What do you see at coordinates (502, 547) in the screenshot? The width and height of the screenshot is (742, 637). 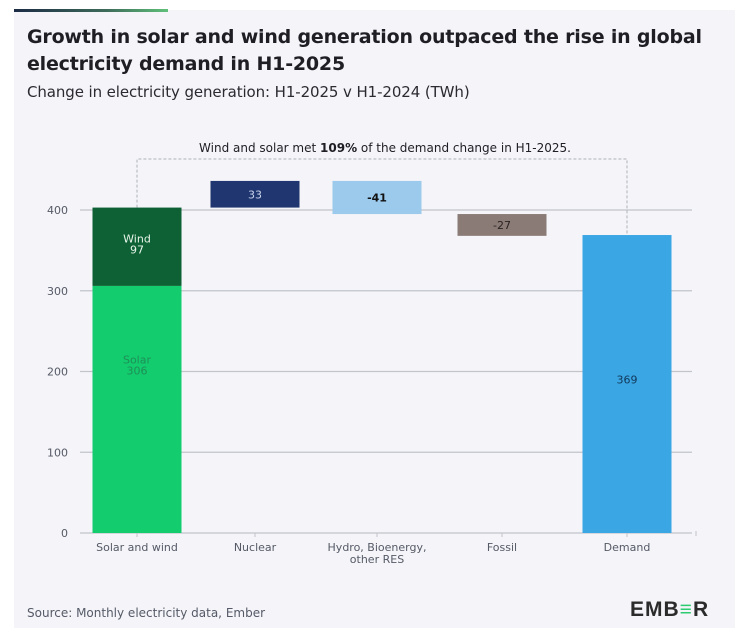 I see `x-category-label: Fossil` at bounding box center [502, 547].